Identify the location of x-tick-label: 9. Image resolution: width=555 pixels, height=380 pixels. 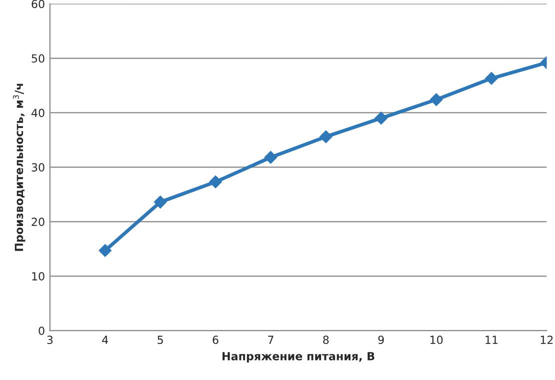
(381, 340).